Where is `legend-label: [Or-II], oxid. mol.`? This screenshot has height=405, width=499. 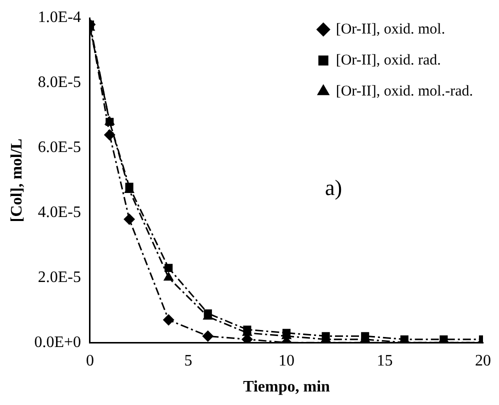 legend-label: [Or-II], oxid. mol. is located at coordinates (391, 29).